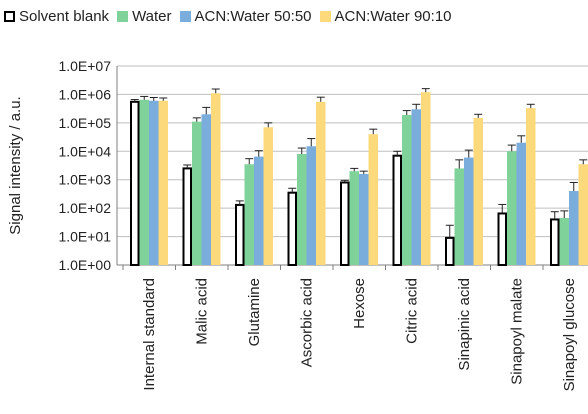 This screenshot has width=588, height=414. Describe the element at coordinates (517, 331) in the screenshot. I see `x-tick-label: Sinapoyl malate` at that location.